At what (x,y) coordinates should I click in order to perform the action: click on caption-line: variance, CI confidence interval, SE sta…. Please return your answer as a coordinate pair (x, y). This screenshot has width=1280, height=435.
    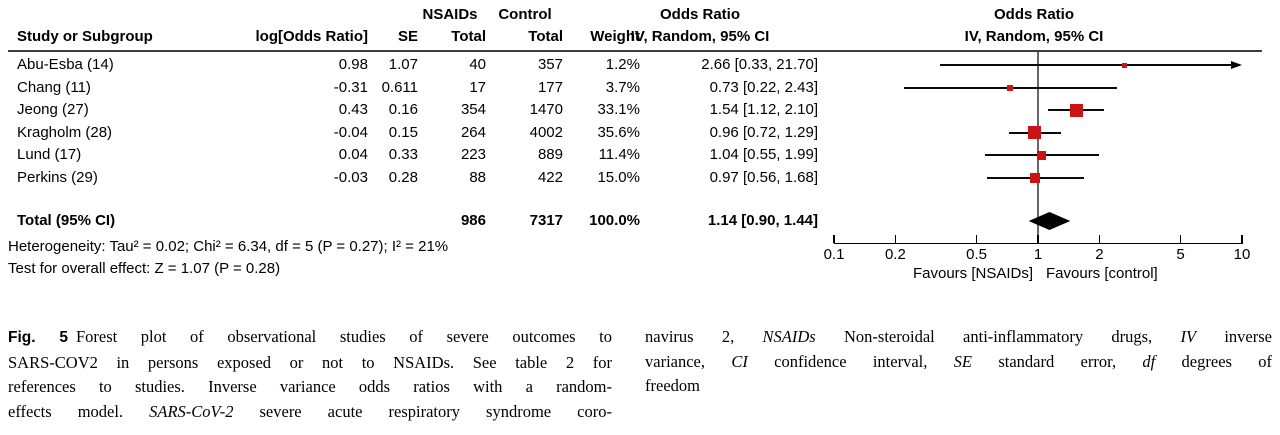
    Looking at the image, I should click on (958, 362).